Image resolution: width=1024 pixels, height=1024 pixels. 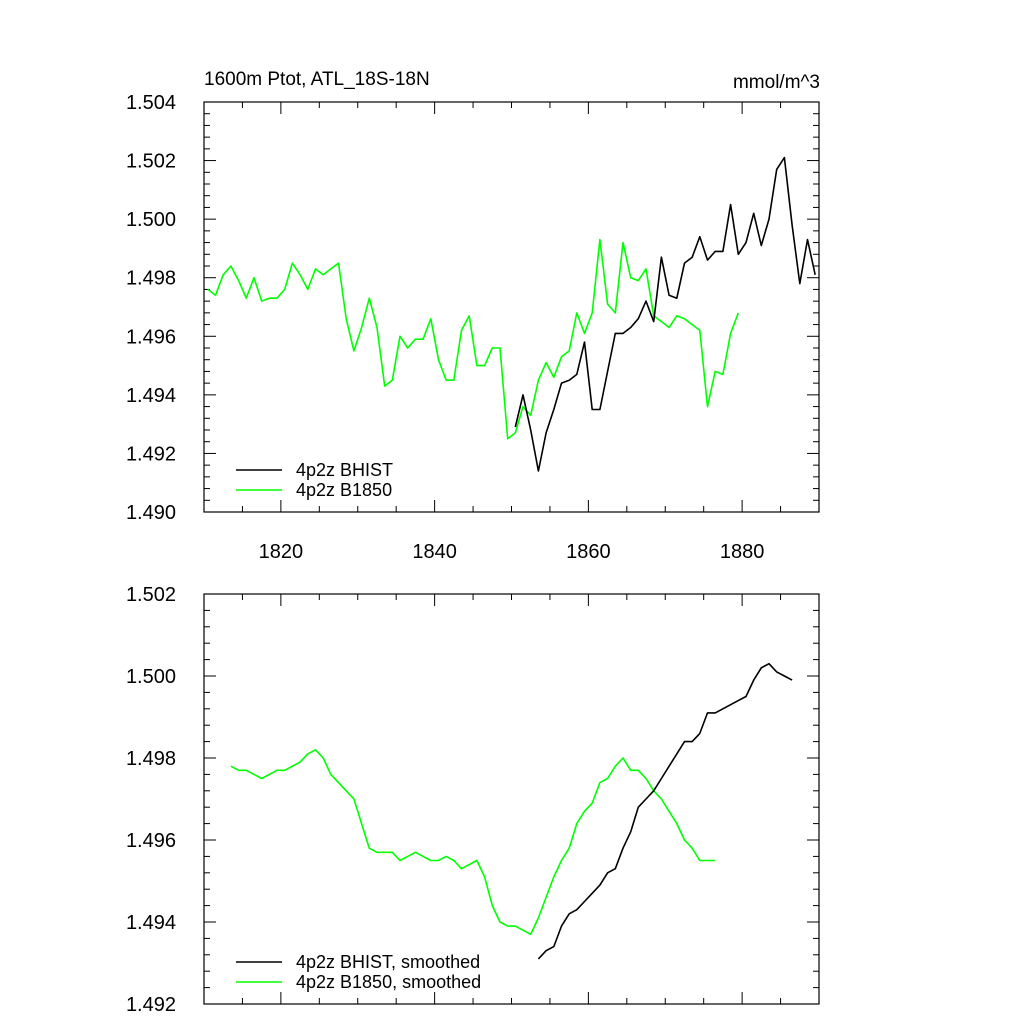 I want to click on x-tick-label: 1880, so click(x=742, y=552).